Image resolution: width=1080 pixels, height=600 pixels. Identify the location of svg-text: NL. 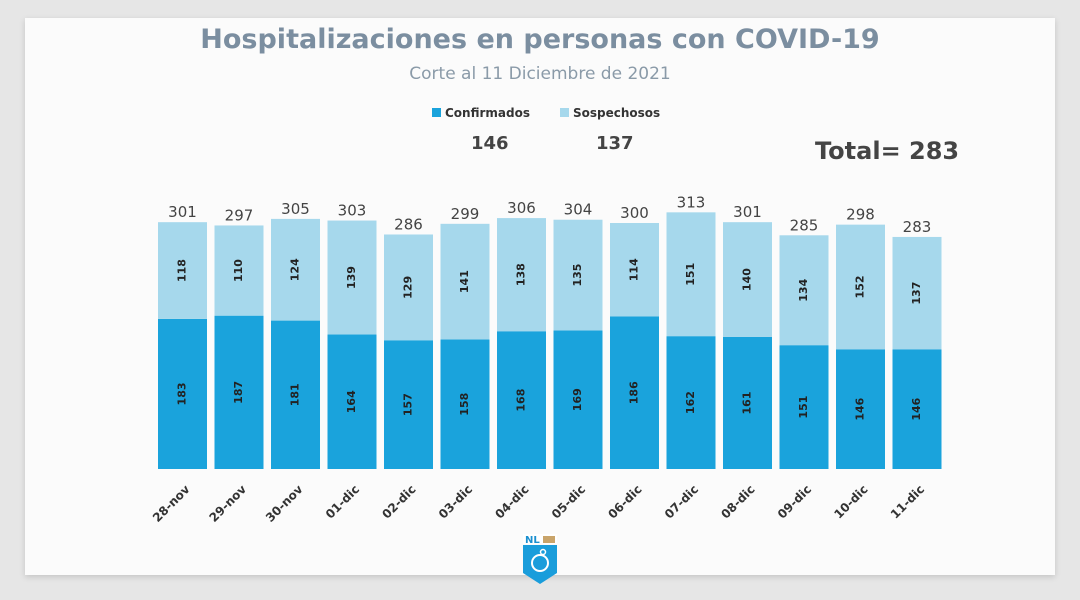
(532, 540).